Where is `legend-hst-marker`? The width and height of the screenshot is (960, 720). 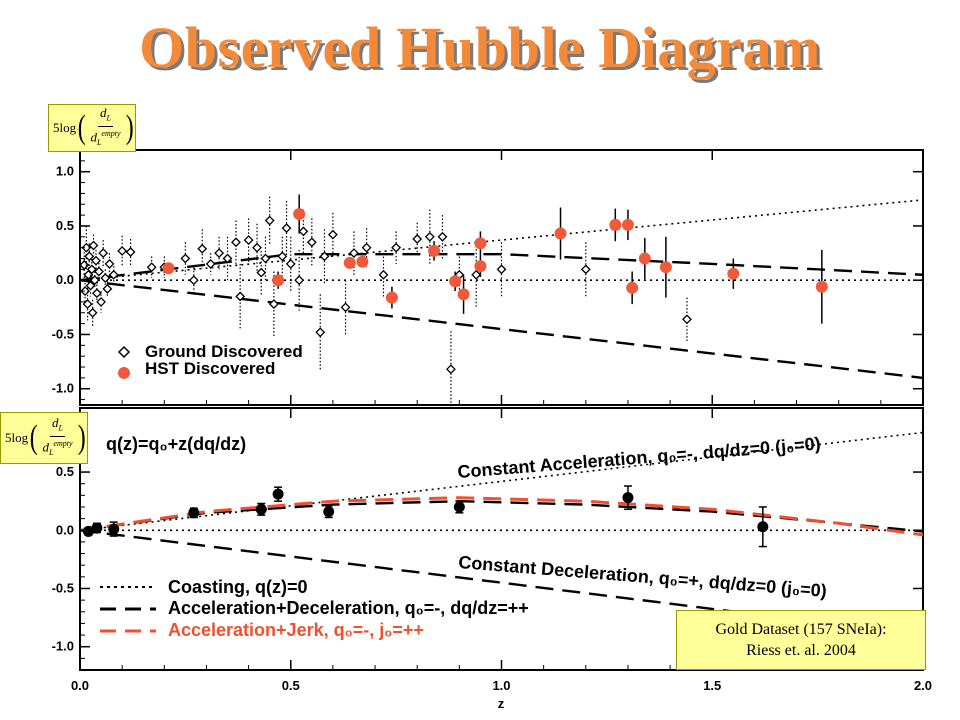 legend-hst-marker is located at coordinates (124, 373).